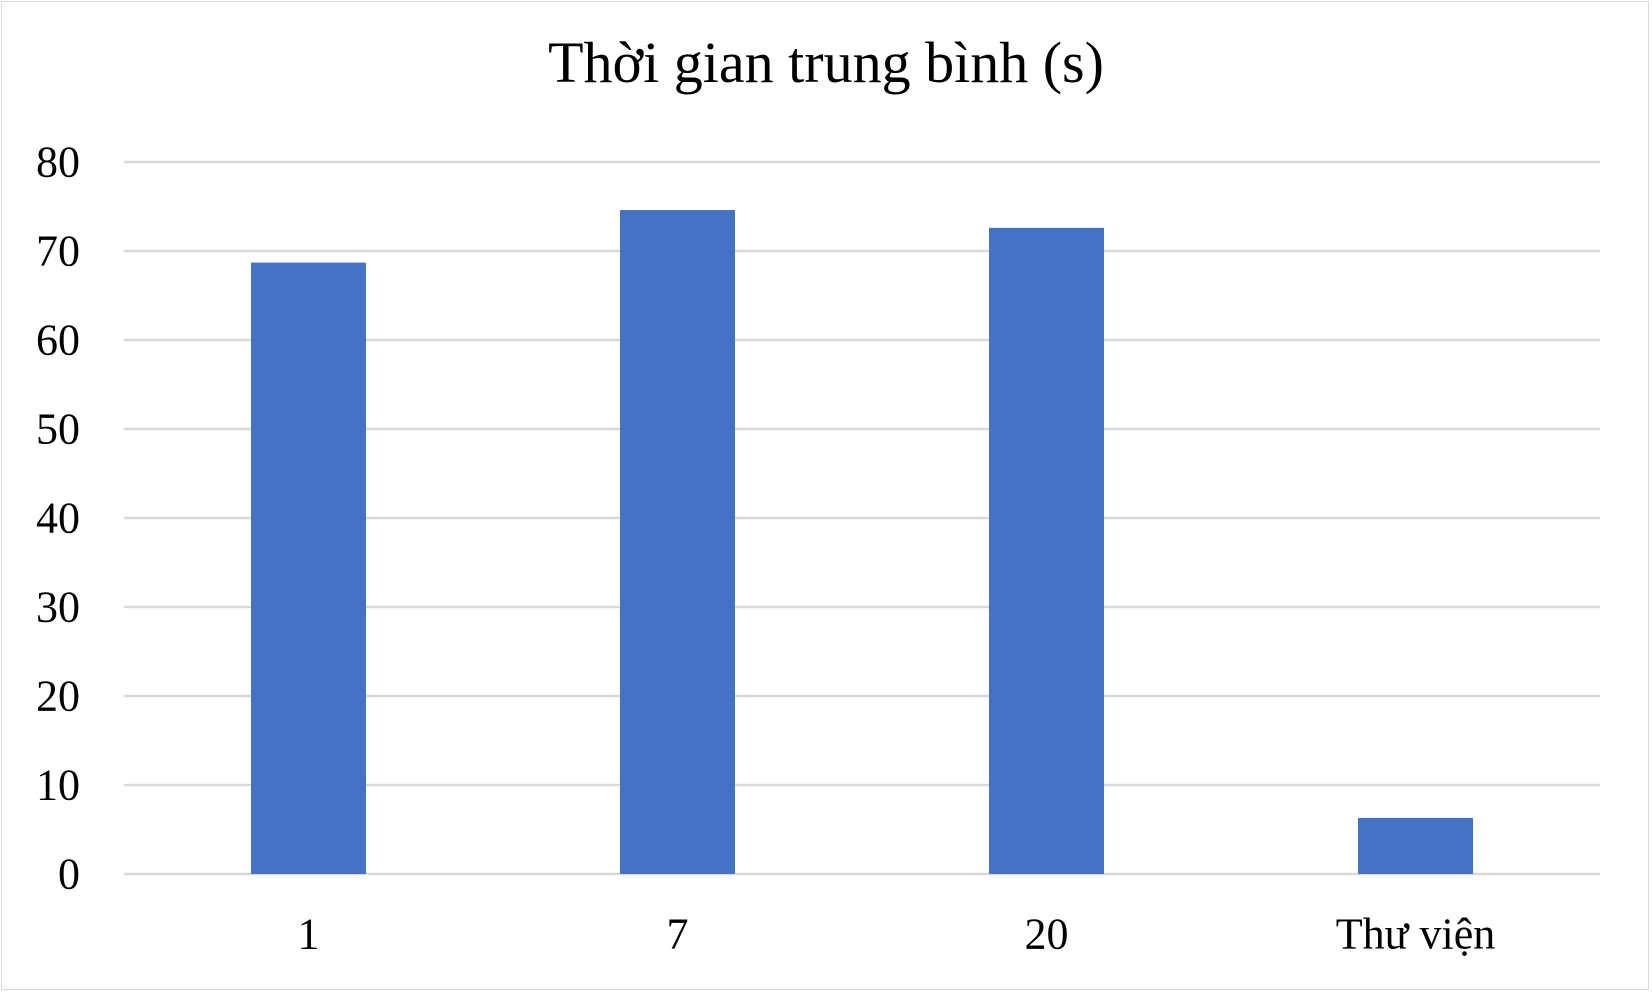 The image size is (1652, 993). Describe the element at coordinates (58, 429) in the screenshot. I see `y-tick-label: 50` at that location.